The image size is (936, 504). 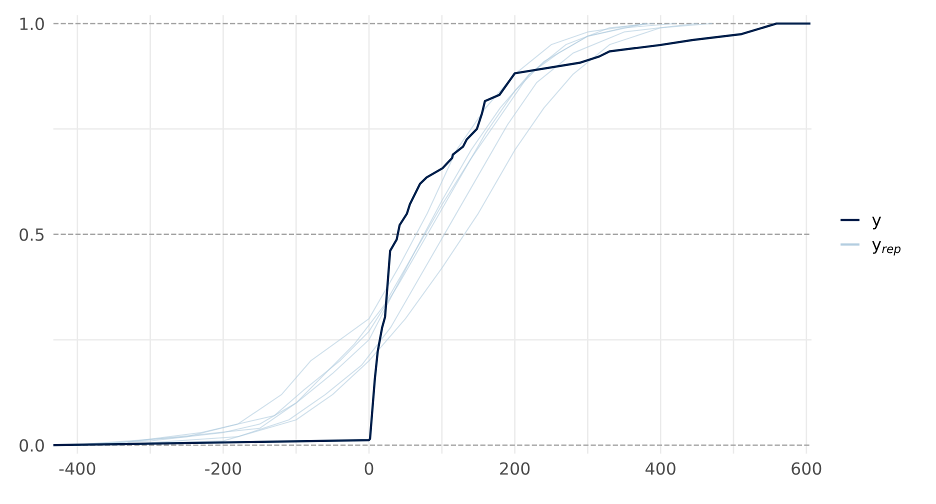 I want to click on x-tick-label: -400, so click(x=77, y=468).